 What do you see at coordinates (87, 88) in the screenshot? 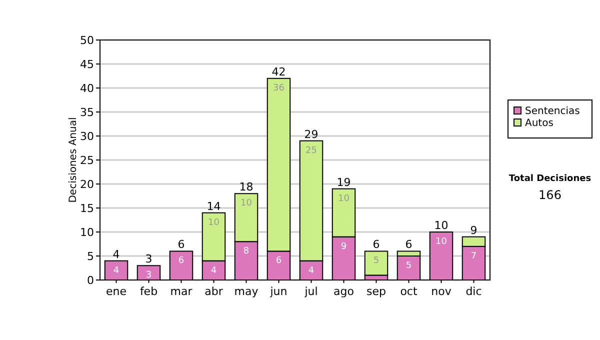
I see `y-tick-label: 40` at bounding box center [87, 88].